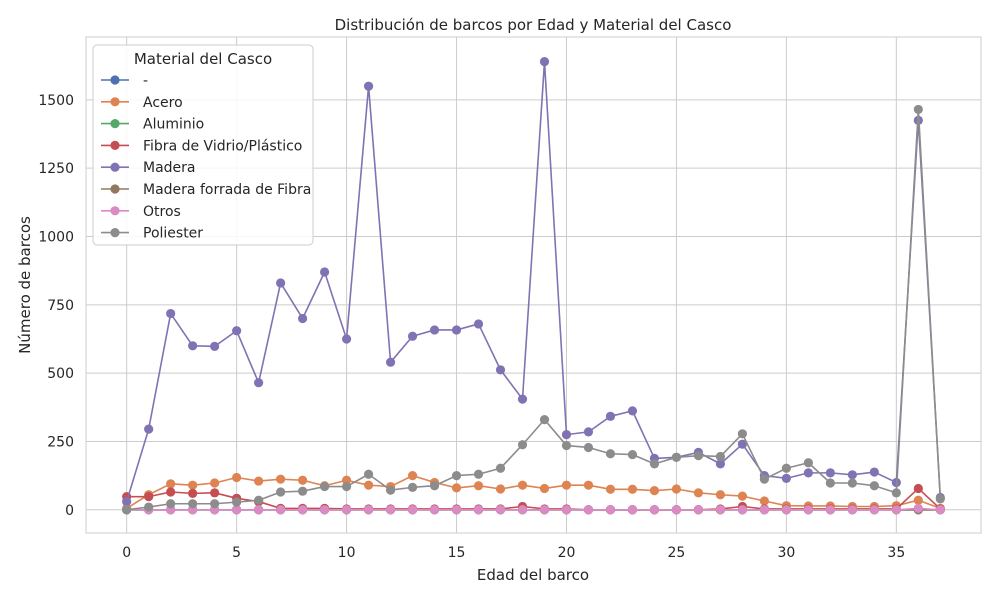 The image size is (1000, 604). I want to click on y-tick-label: 250, so click(60, 442).